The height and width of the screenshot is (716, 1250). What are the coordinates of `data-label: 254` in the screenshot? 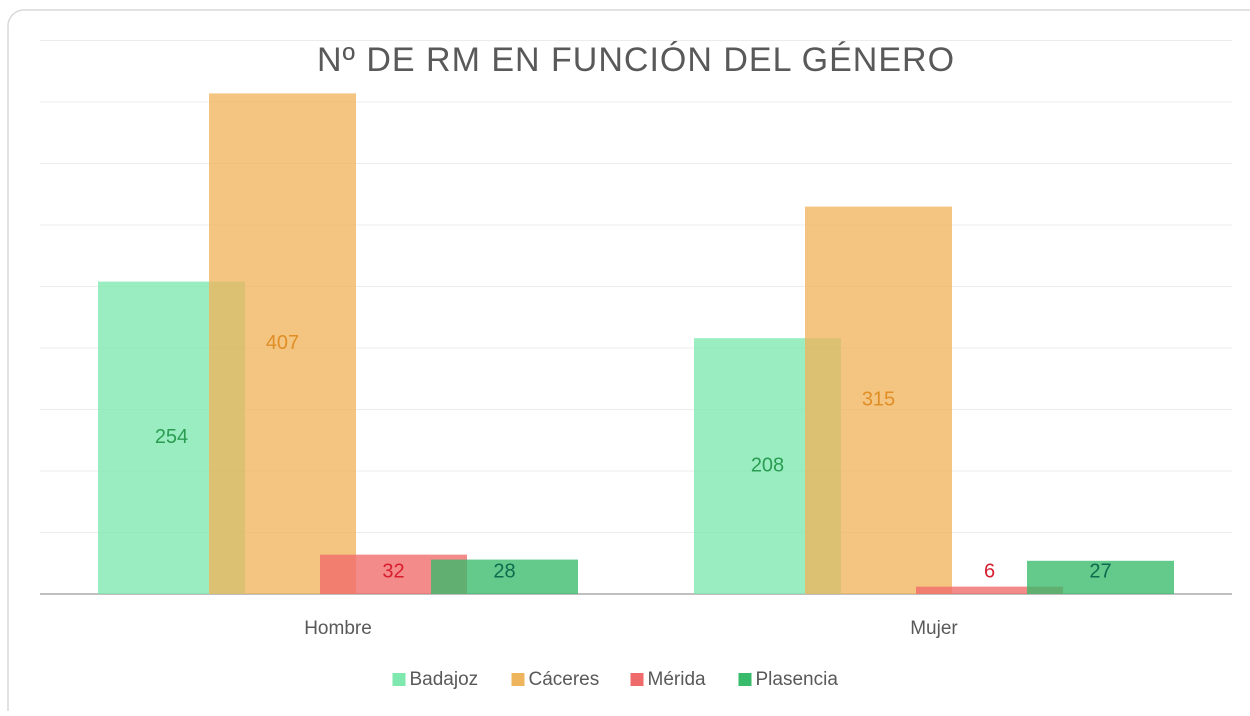 It's located at (171, 437).